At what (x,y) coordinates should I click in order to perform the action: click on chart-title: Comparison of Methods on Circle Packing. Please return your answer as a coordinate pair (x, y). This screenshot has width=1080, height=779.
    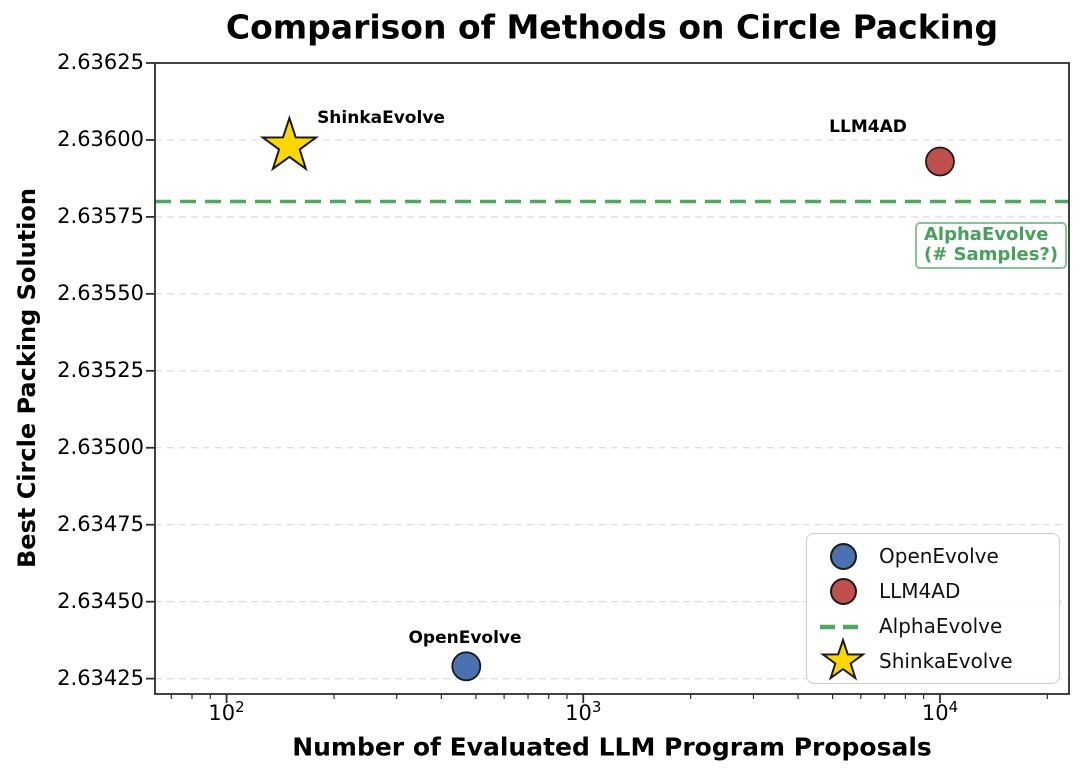
    Looking at the image, I should click on (612, 27).